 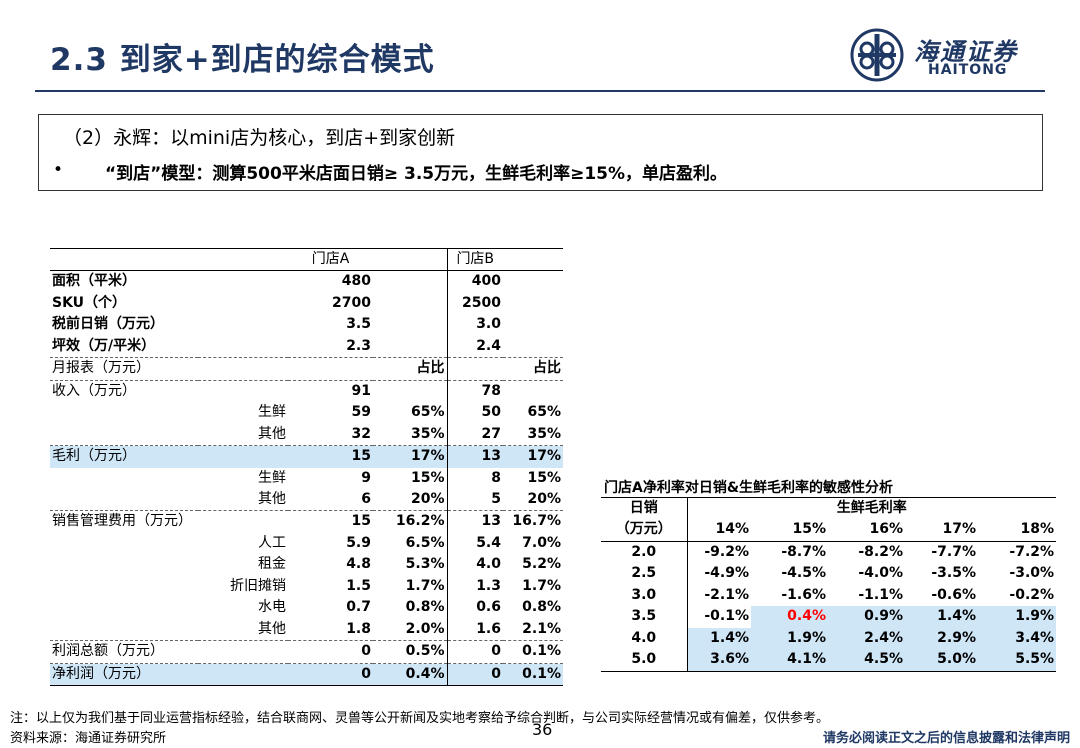 I want to click on sensitivity-cell: -0.2%, so click(x=1032, y=594).